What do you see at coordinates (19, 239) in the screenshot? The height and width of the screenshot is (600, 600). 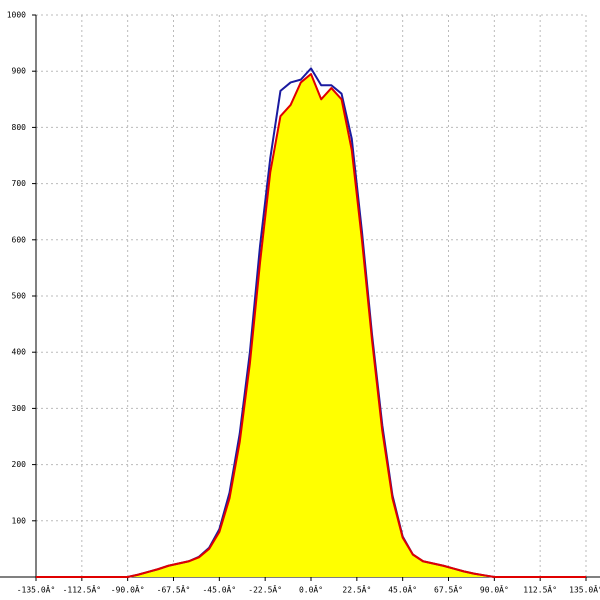 I see `y-tick-label: 600` at bounding box center [19, 239].